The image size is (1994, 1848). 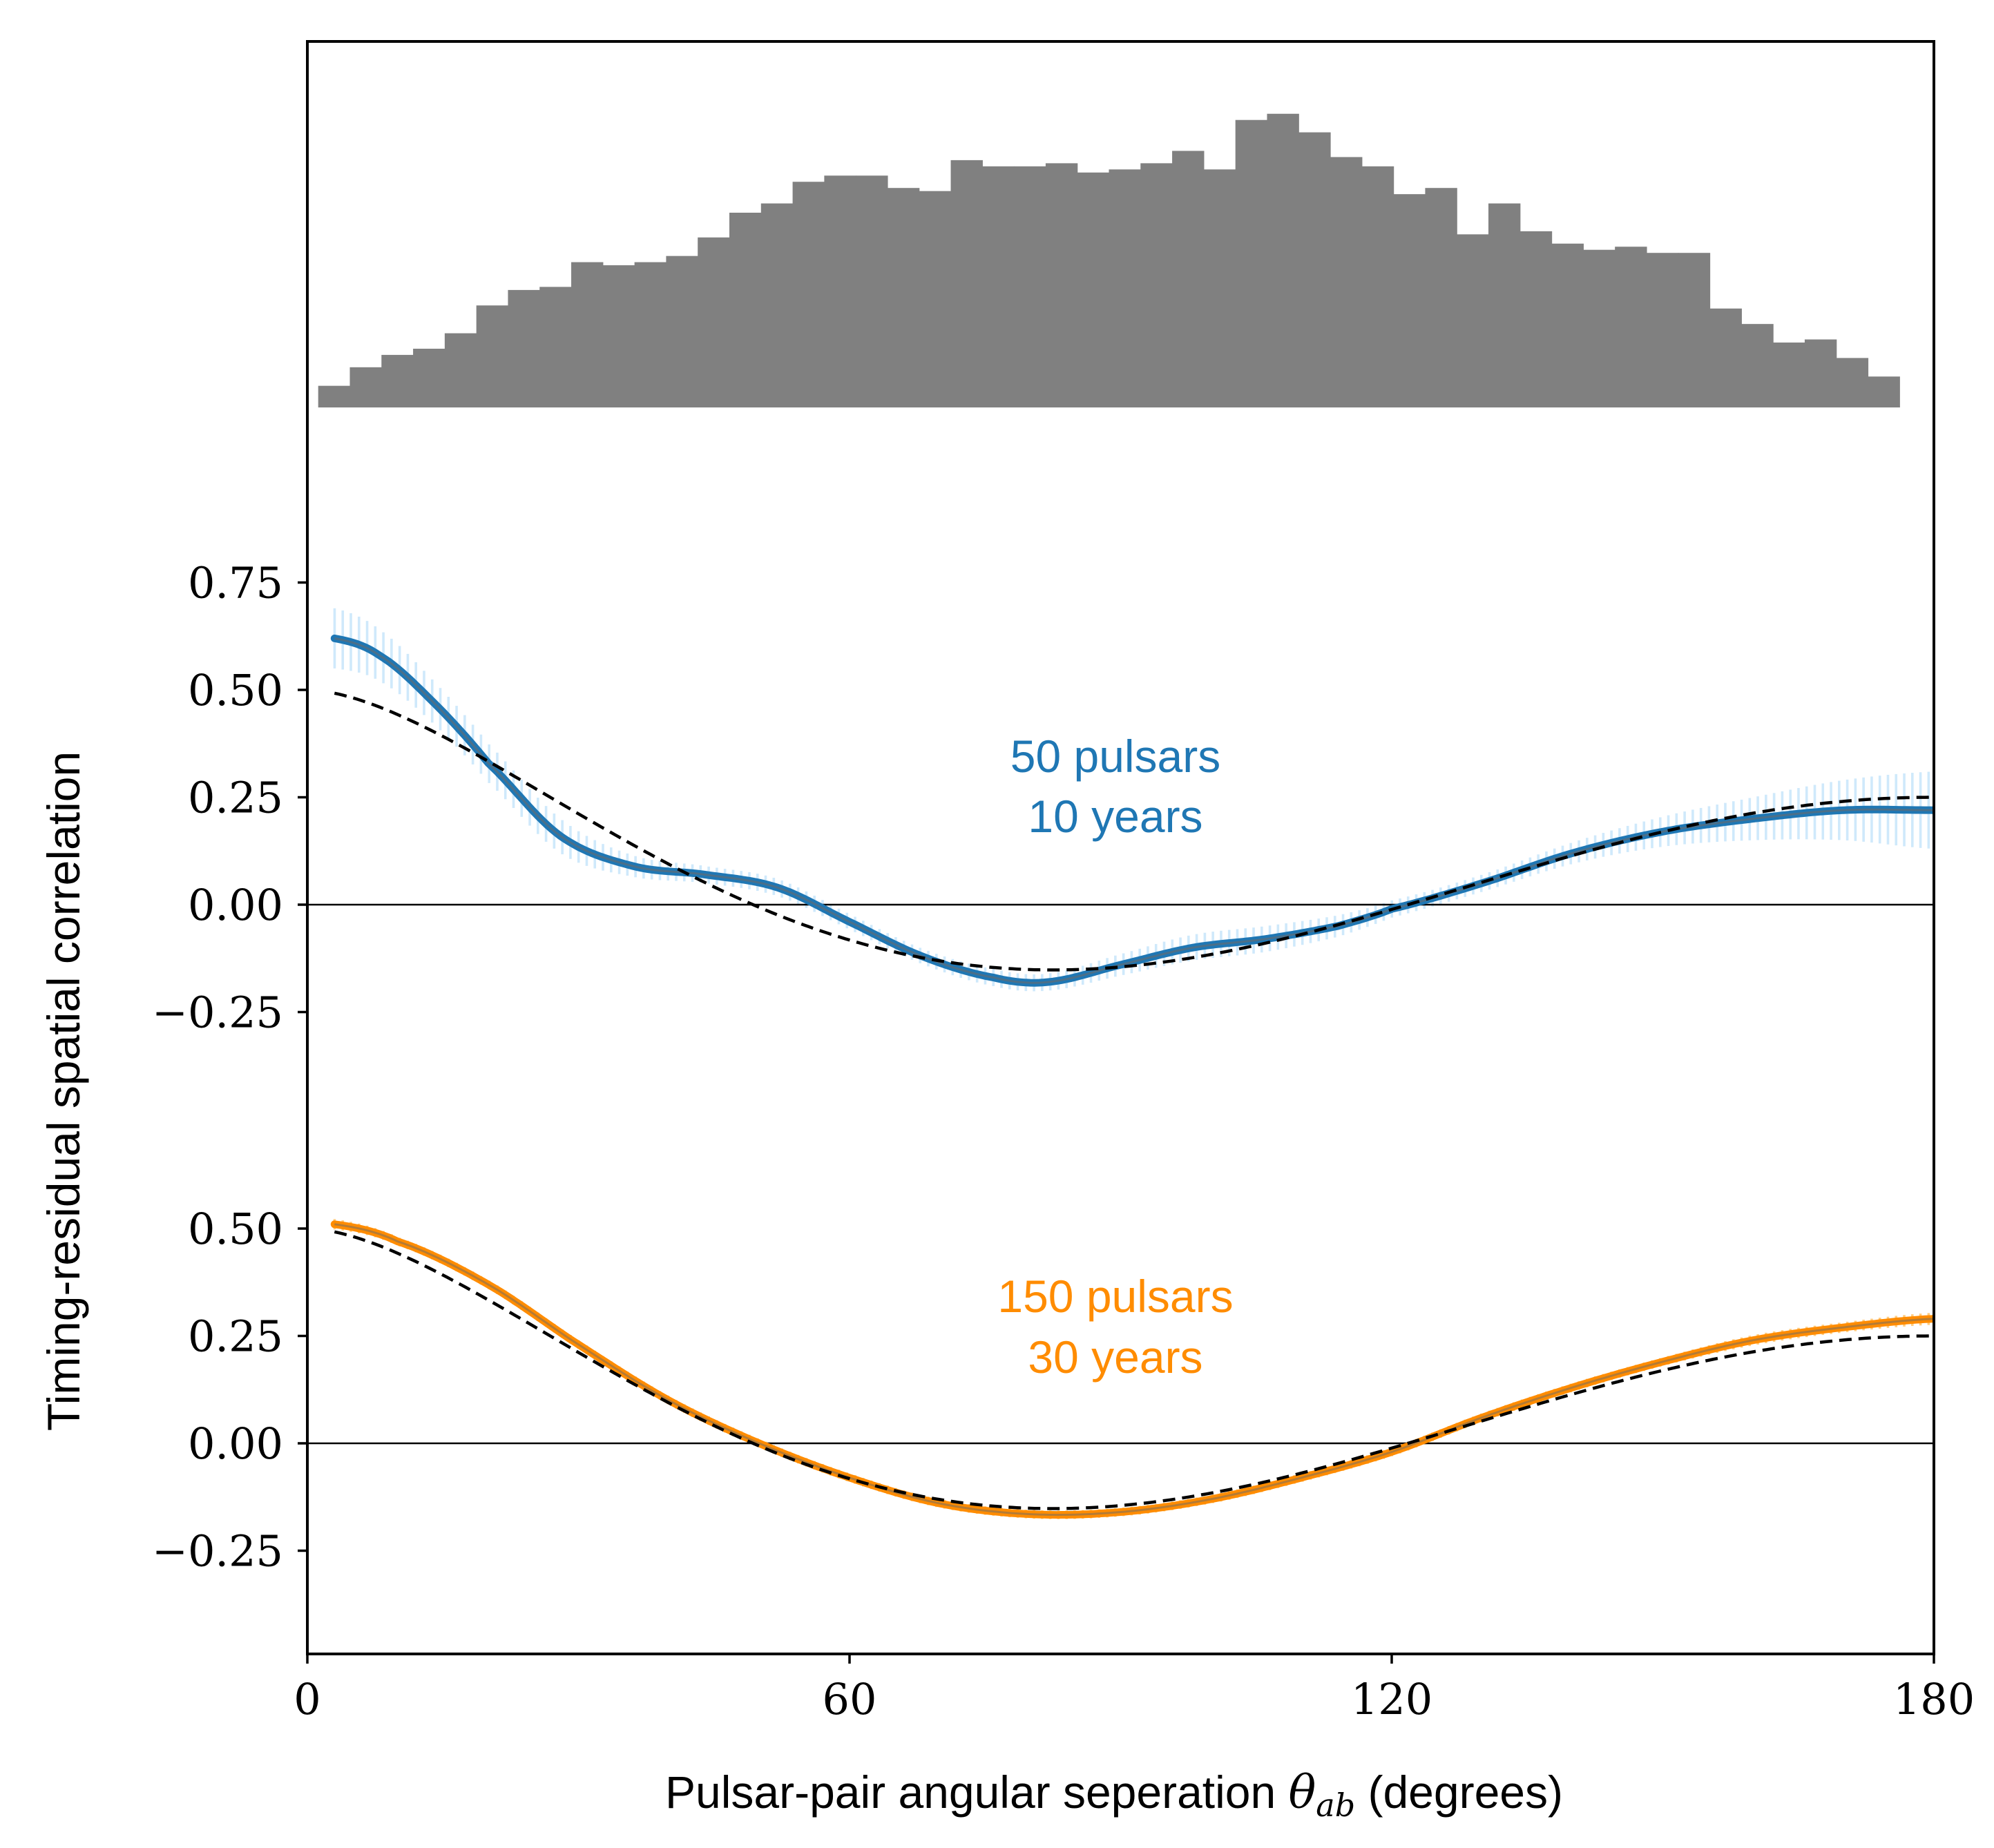 What do you see at coordinates (1303, 1792) in the screenshot?
I see `x-axis-label-theta: θ` at bounding box center [1303, 1792].